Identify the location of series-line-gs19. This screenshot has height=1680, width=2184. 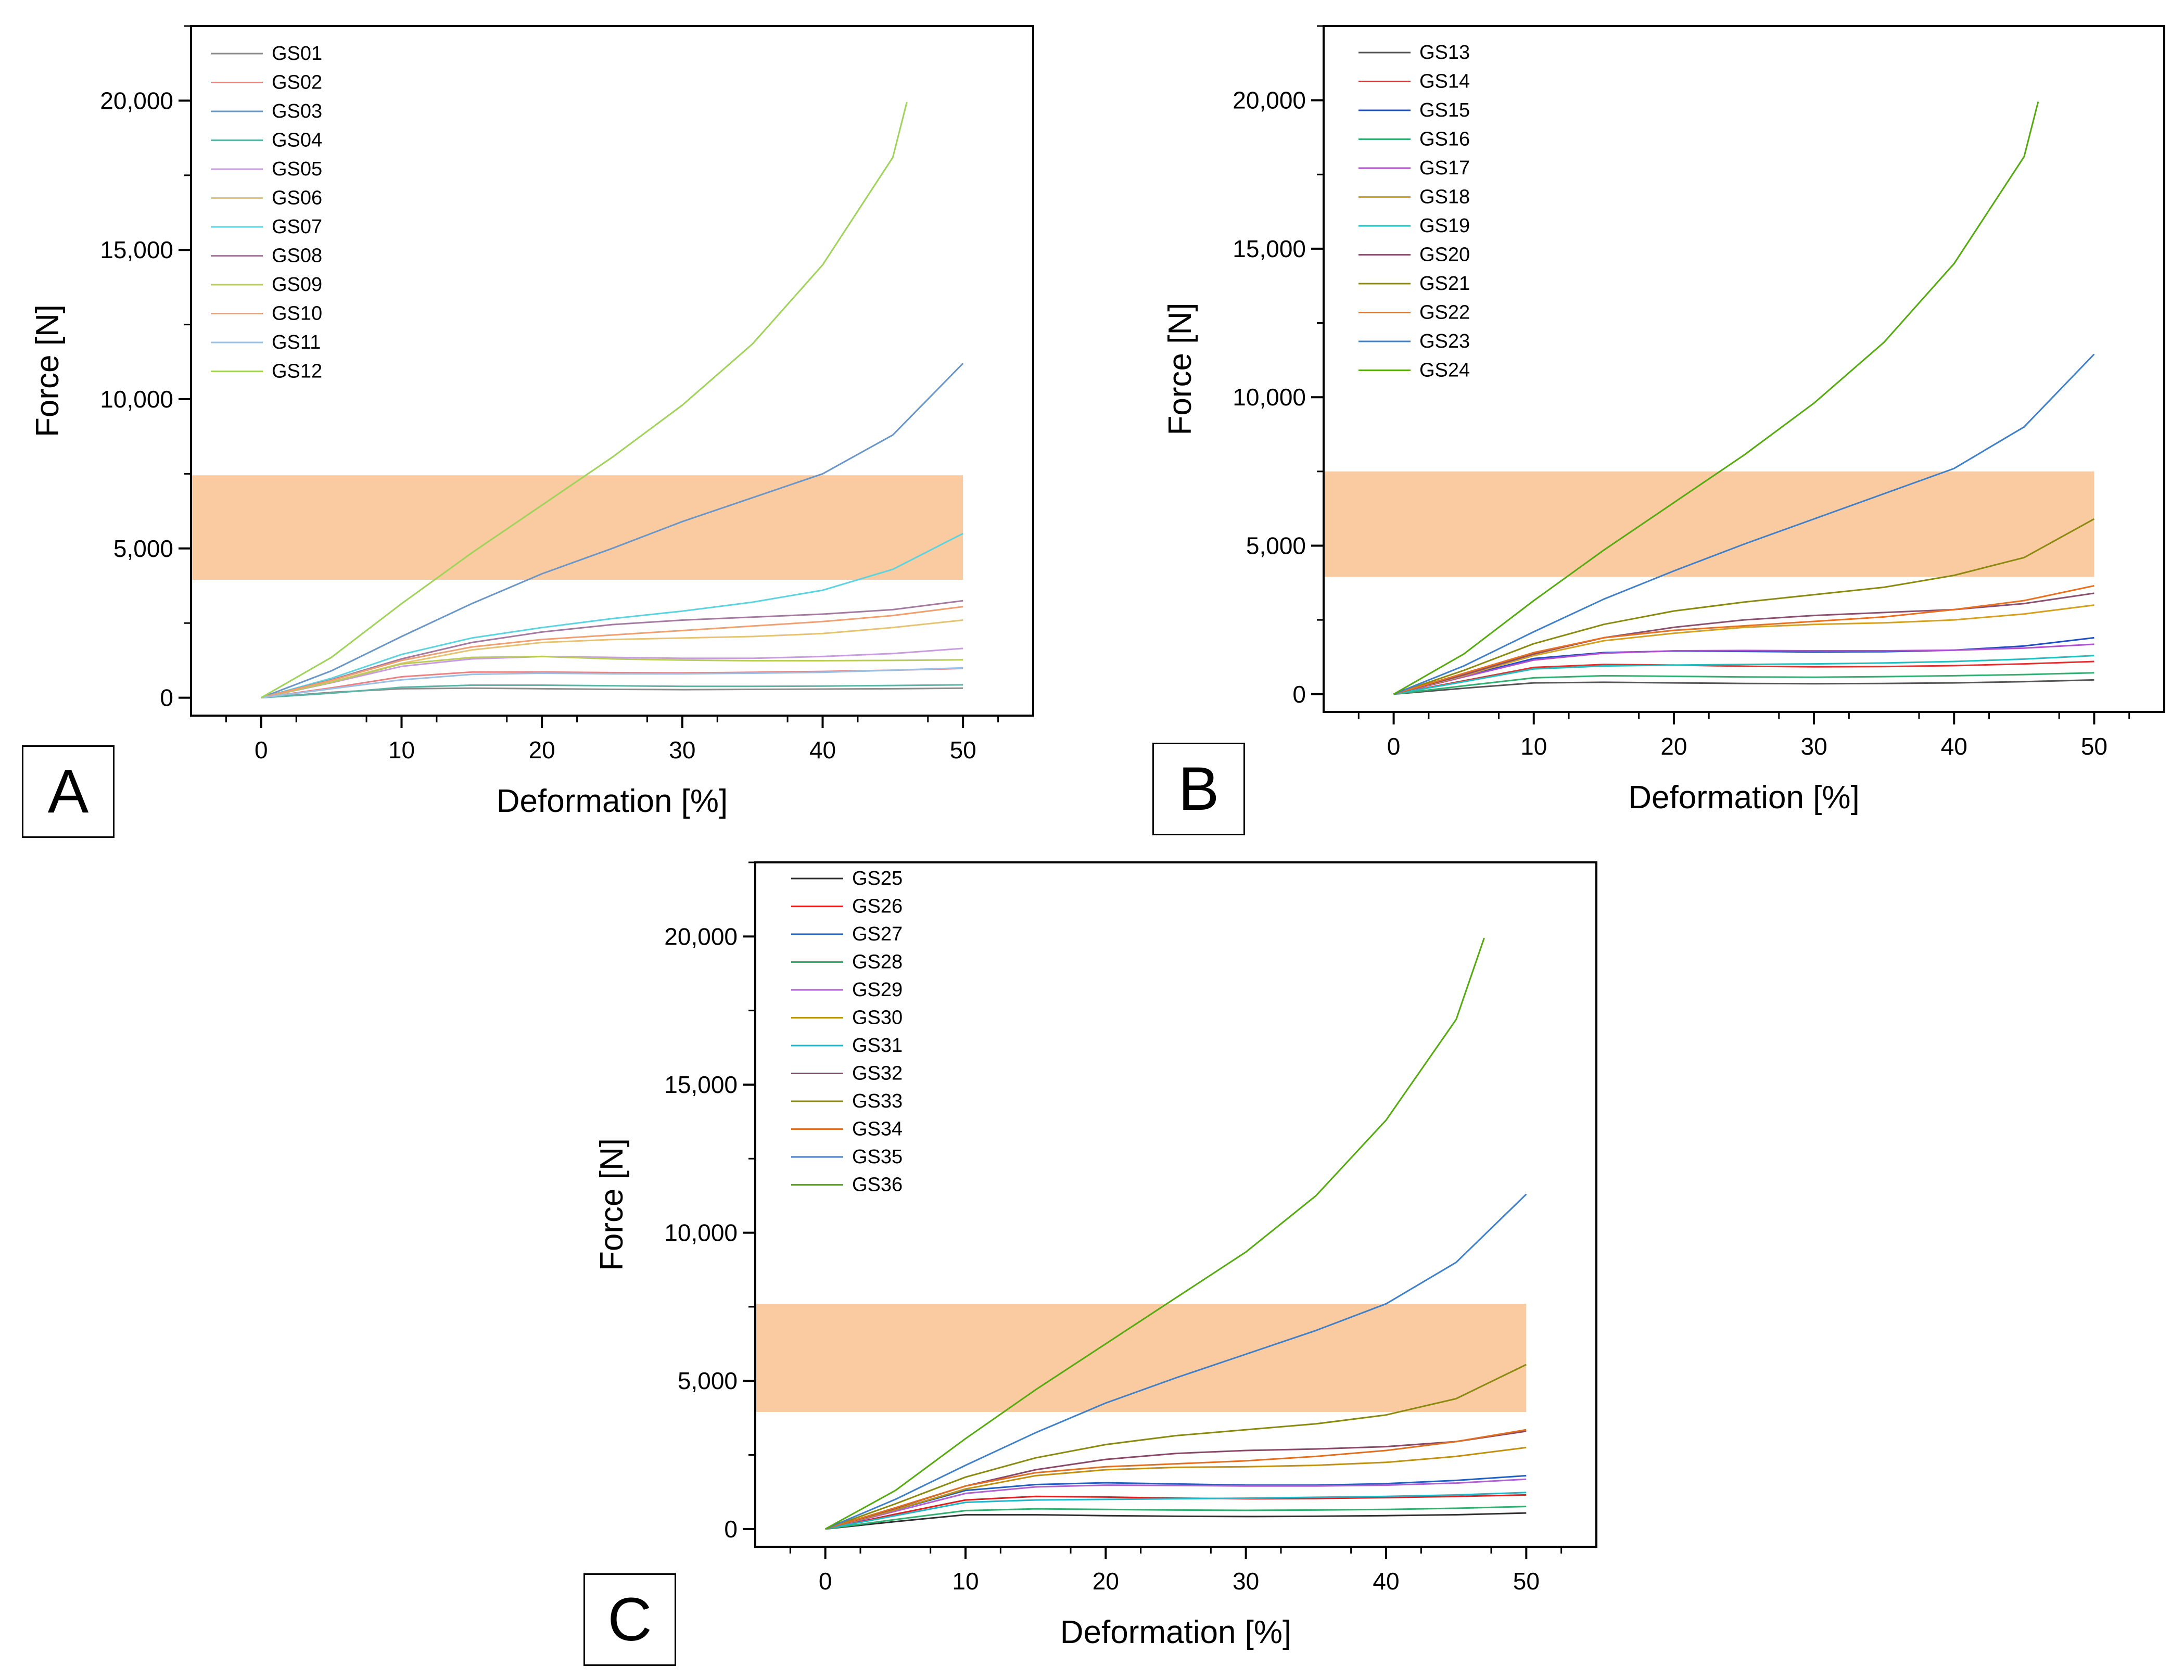
(1743, 675).